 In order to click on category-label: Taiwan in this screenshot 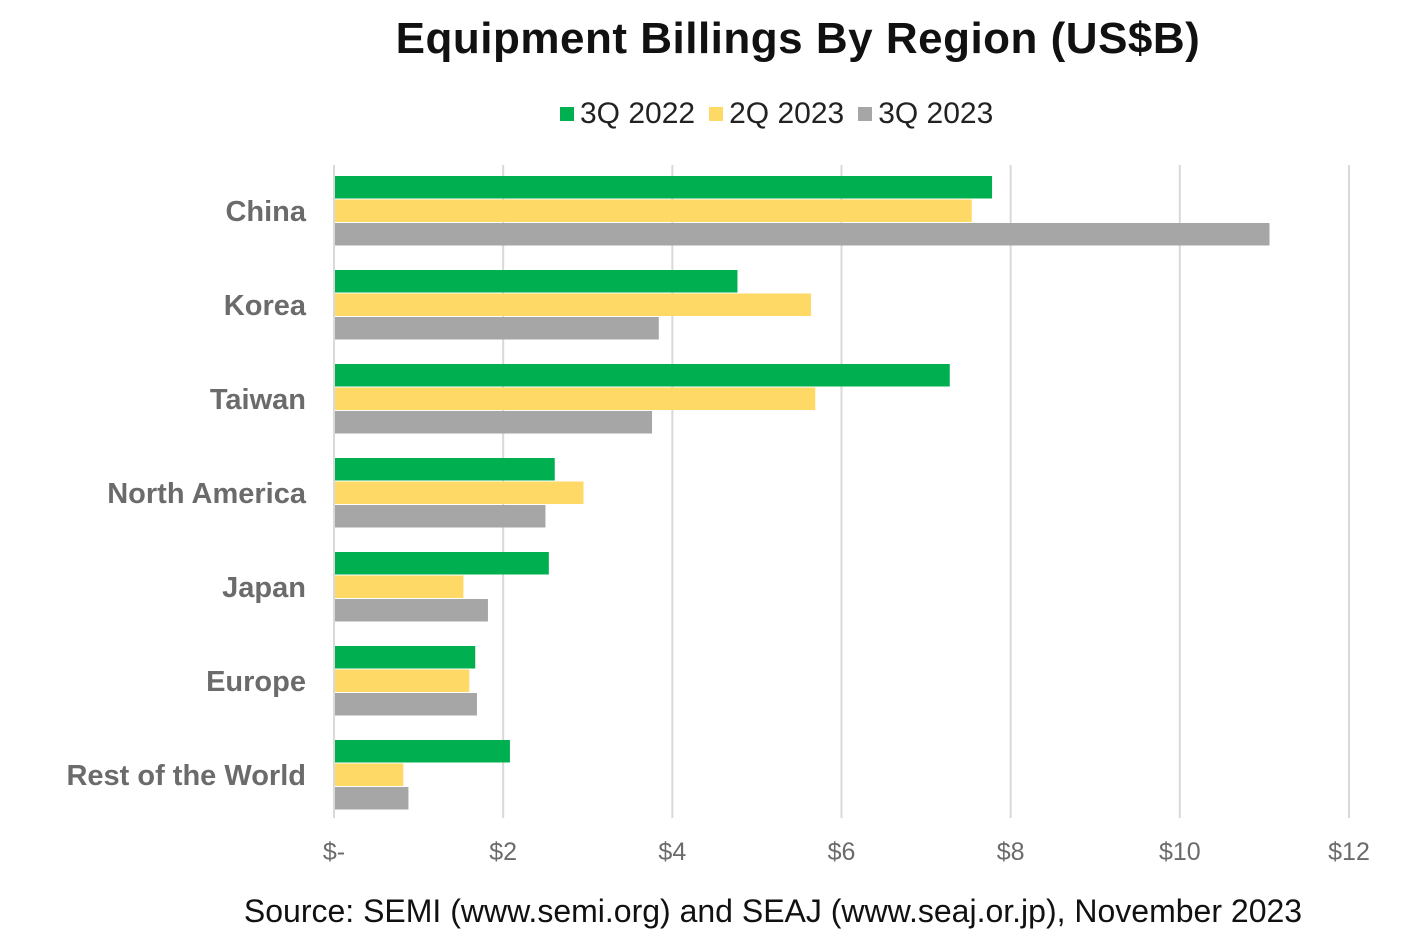, I will do `click(258, 400)`.